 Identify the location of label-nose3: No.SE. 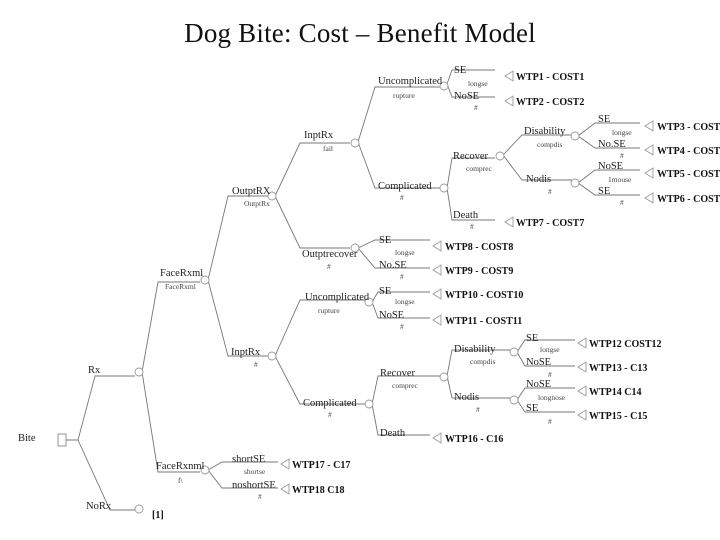
(612, 144).